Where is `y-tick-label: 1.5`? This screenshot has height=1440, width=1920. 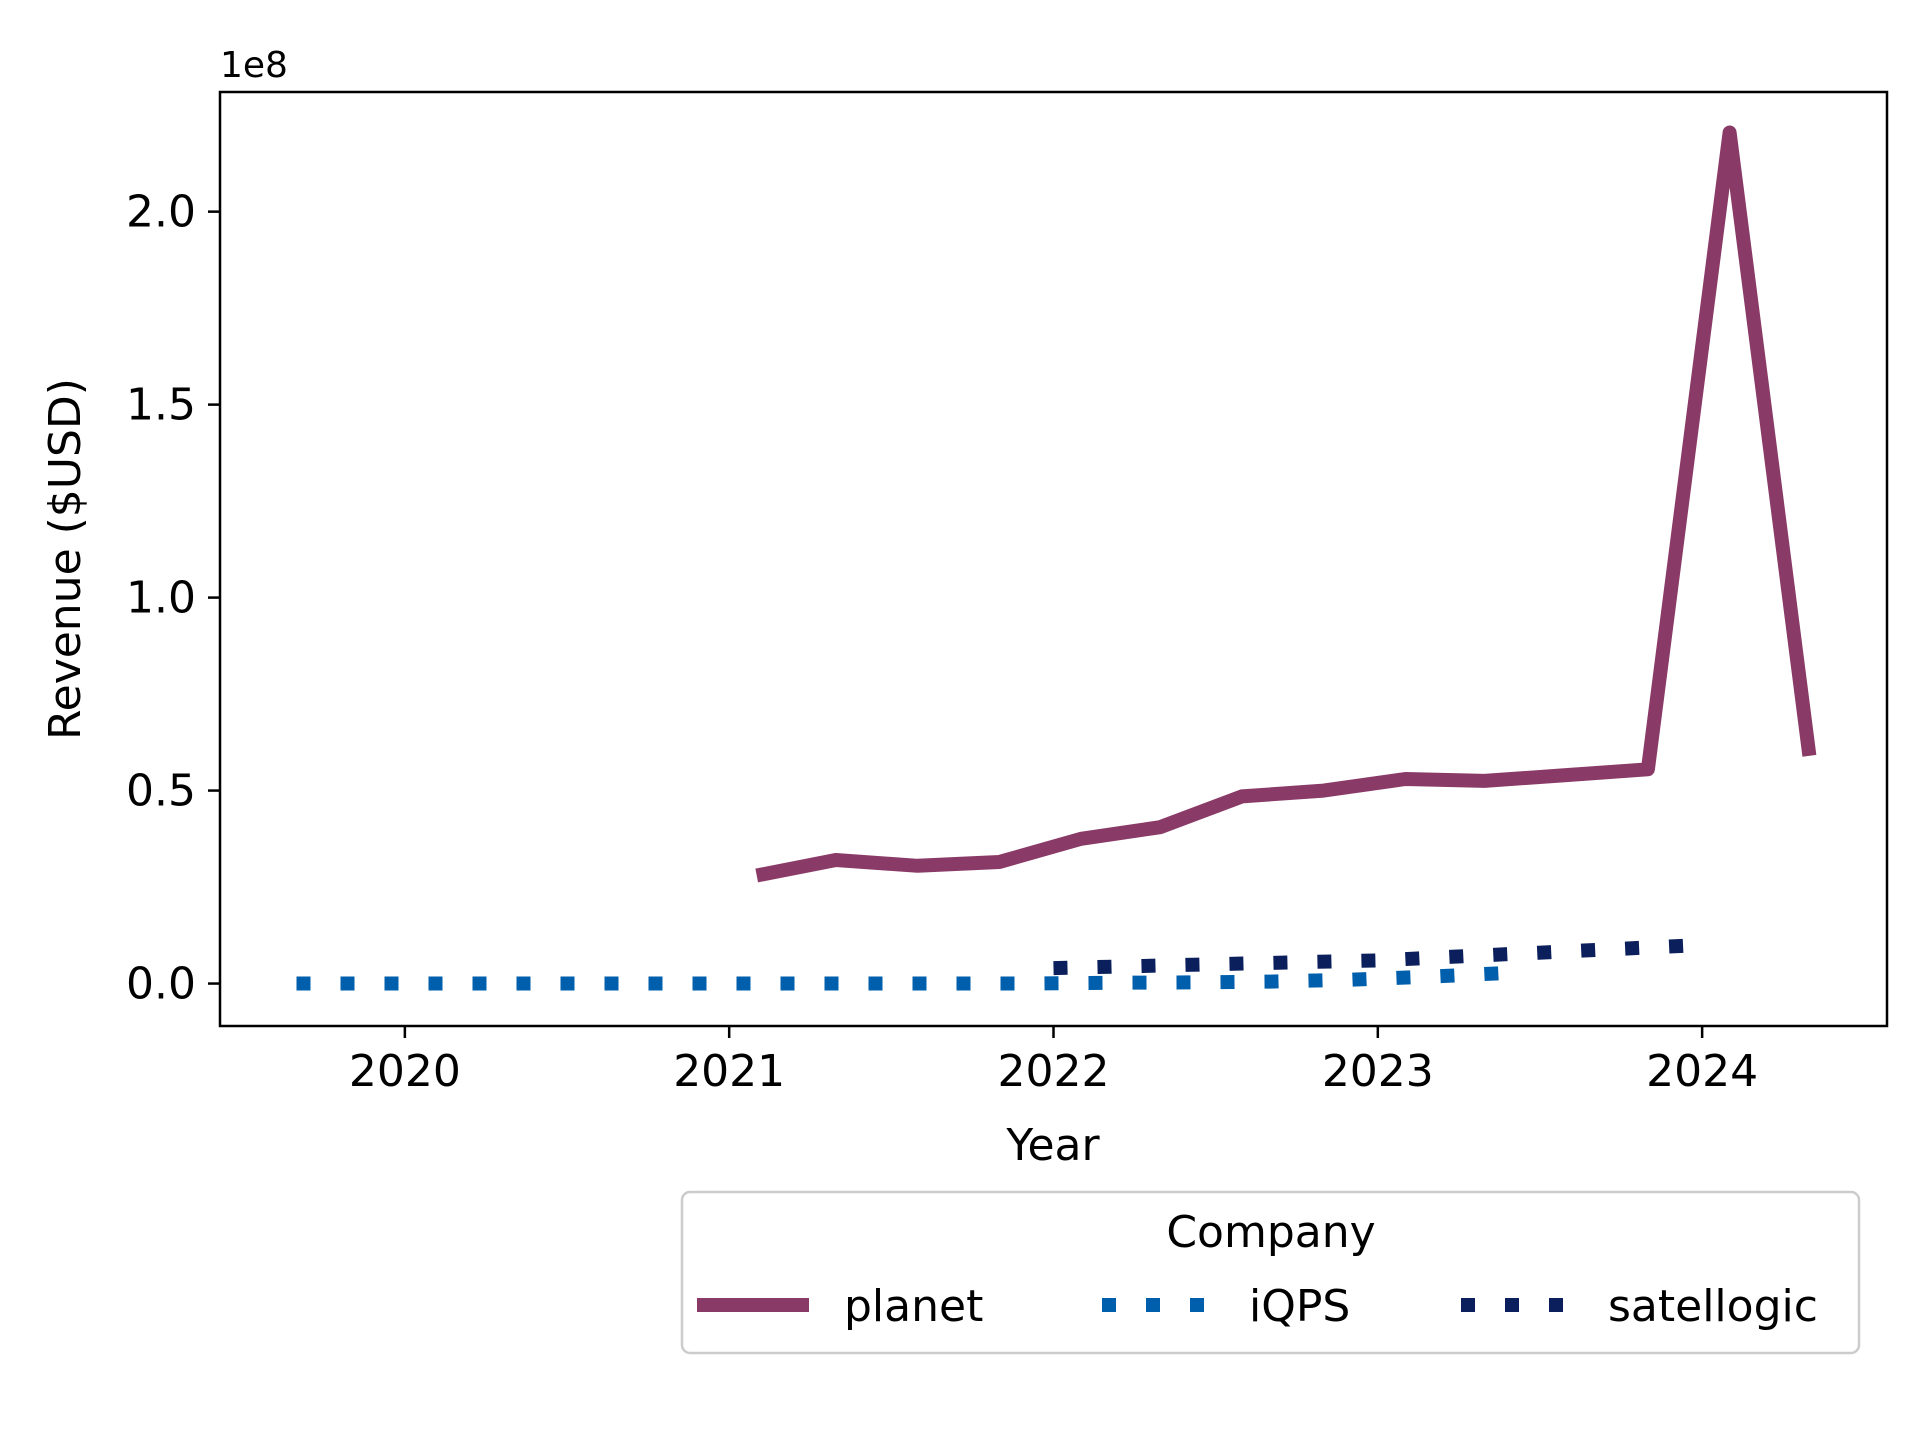
y-tick-label: 1.5 is located at coordinates (161, 405).